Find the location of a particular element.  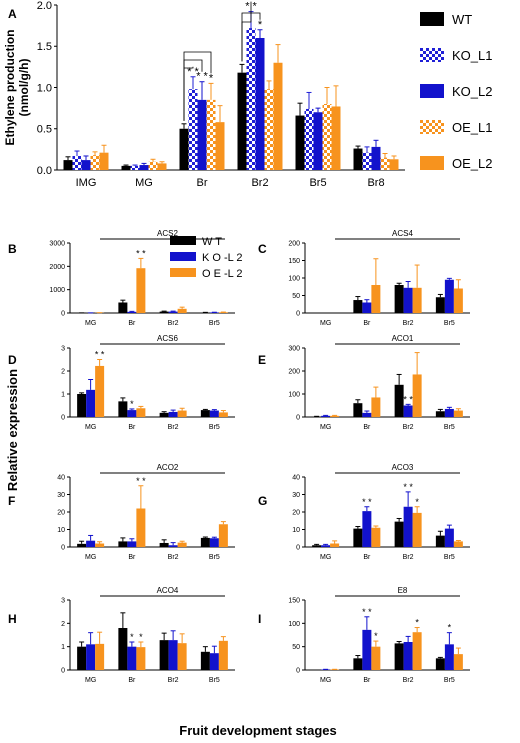

y-tick-label: 1000 is located at coordinates (57, 290).